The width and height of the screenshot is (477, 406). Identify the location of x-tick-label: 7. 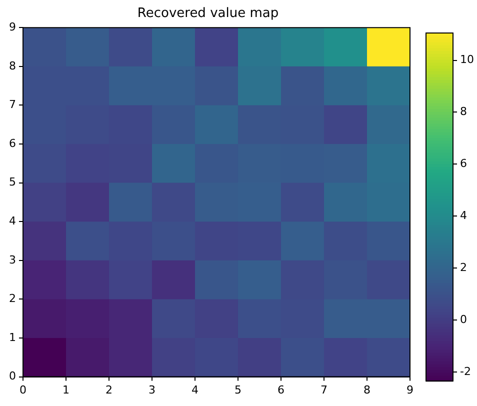
(324, 389).